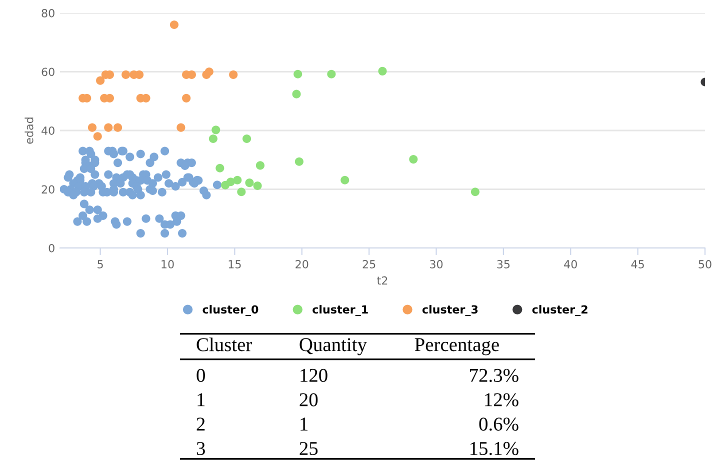 The image size is (720, 462). What do you see at coordinates (382, 280) in the screenshot?
I see `x-axis-title: t2` at bounding box center [382, 280].